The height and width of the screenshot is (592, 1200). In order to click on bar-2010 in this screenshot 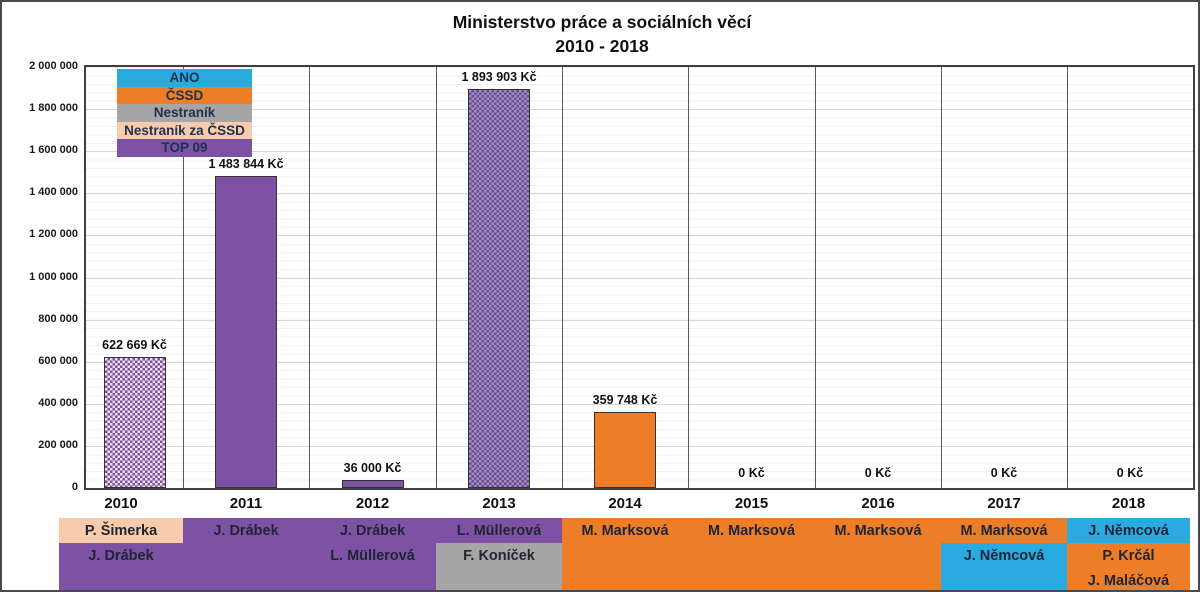, I will do `click(134, 422)`.